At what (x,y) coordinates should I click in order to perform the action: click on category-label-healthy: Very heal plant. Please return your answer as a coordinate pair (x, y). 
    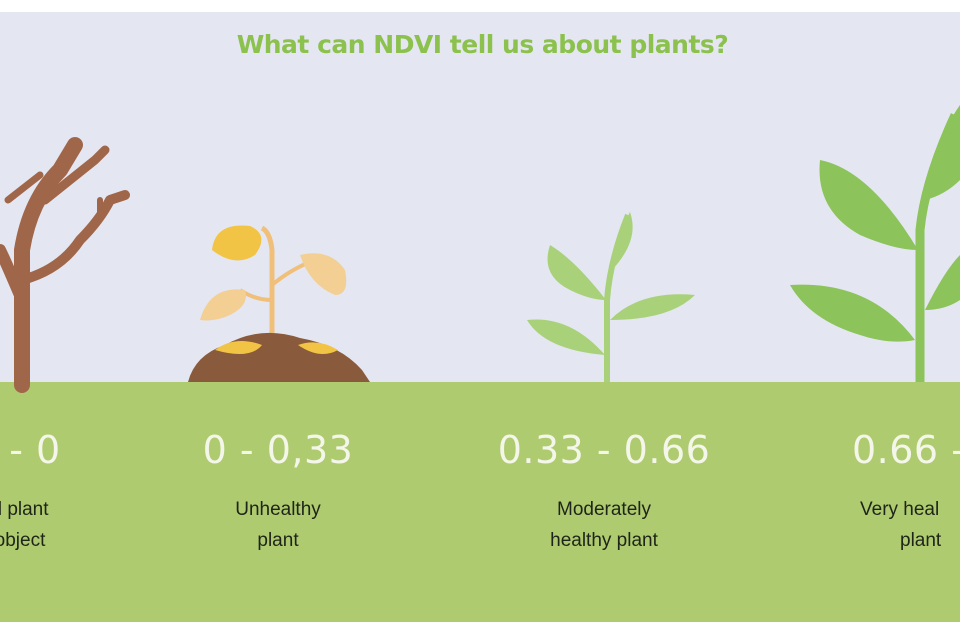
    Looking at the image, I should click on (910, 525).